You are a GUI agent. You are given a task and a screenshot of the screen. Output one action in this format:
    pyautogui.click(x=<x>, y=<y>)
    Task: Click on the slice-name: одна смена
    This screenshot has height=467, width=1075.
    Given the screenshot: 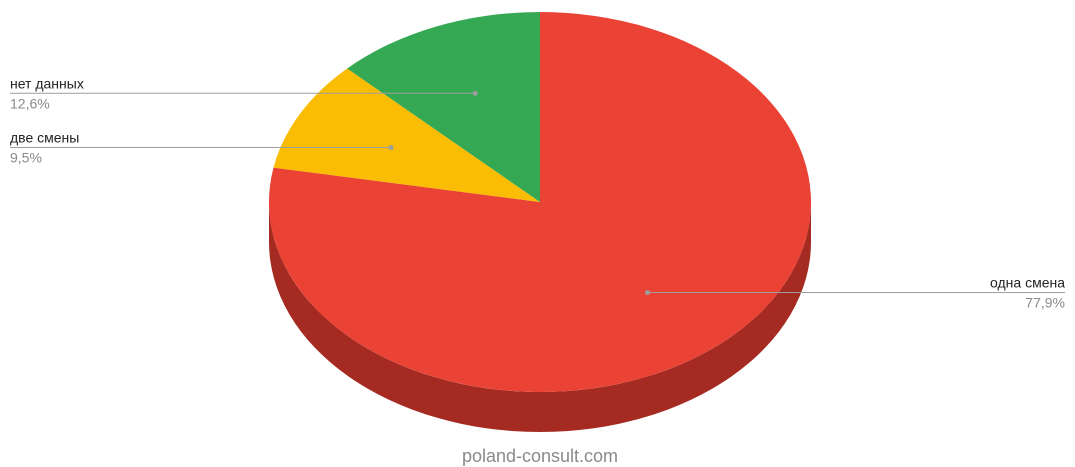 What is the action you would take?
    pyautogui.click(x=1027, y=283)
    